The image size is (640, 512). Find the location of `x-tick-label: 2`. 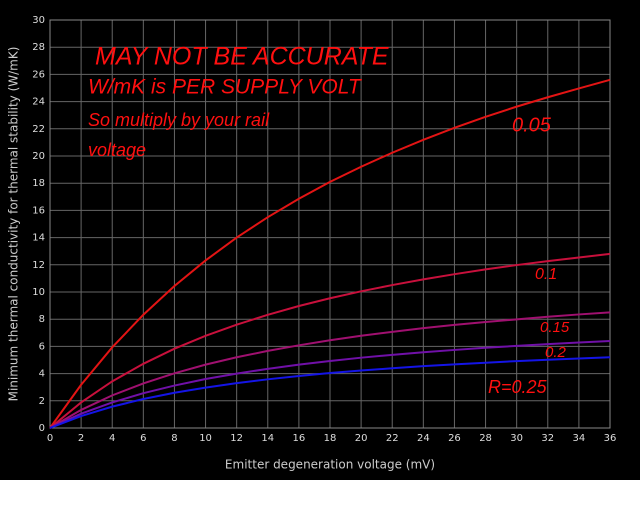

x-tick-label: 2 is located at coordinates (81, 438).